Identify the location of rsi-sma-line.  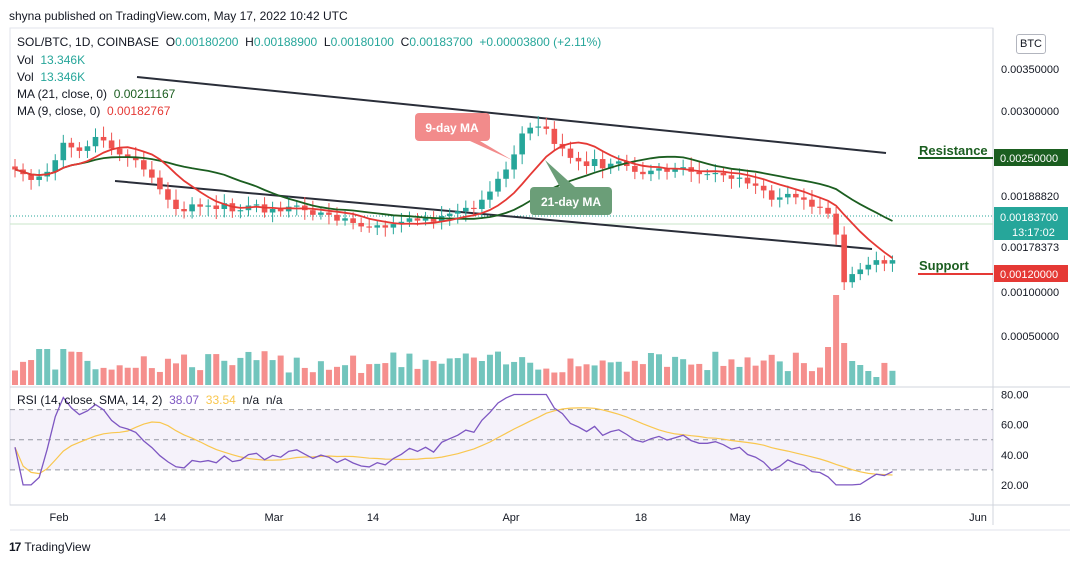
(453, 441).